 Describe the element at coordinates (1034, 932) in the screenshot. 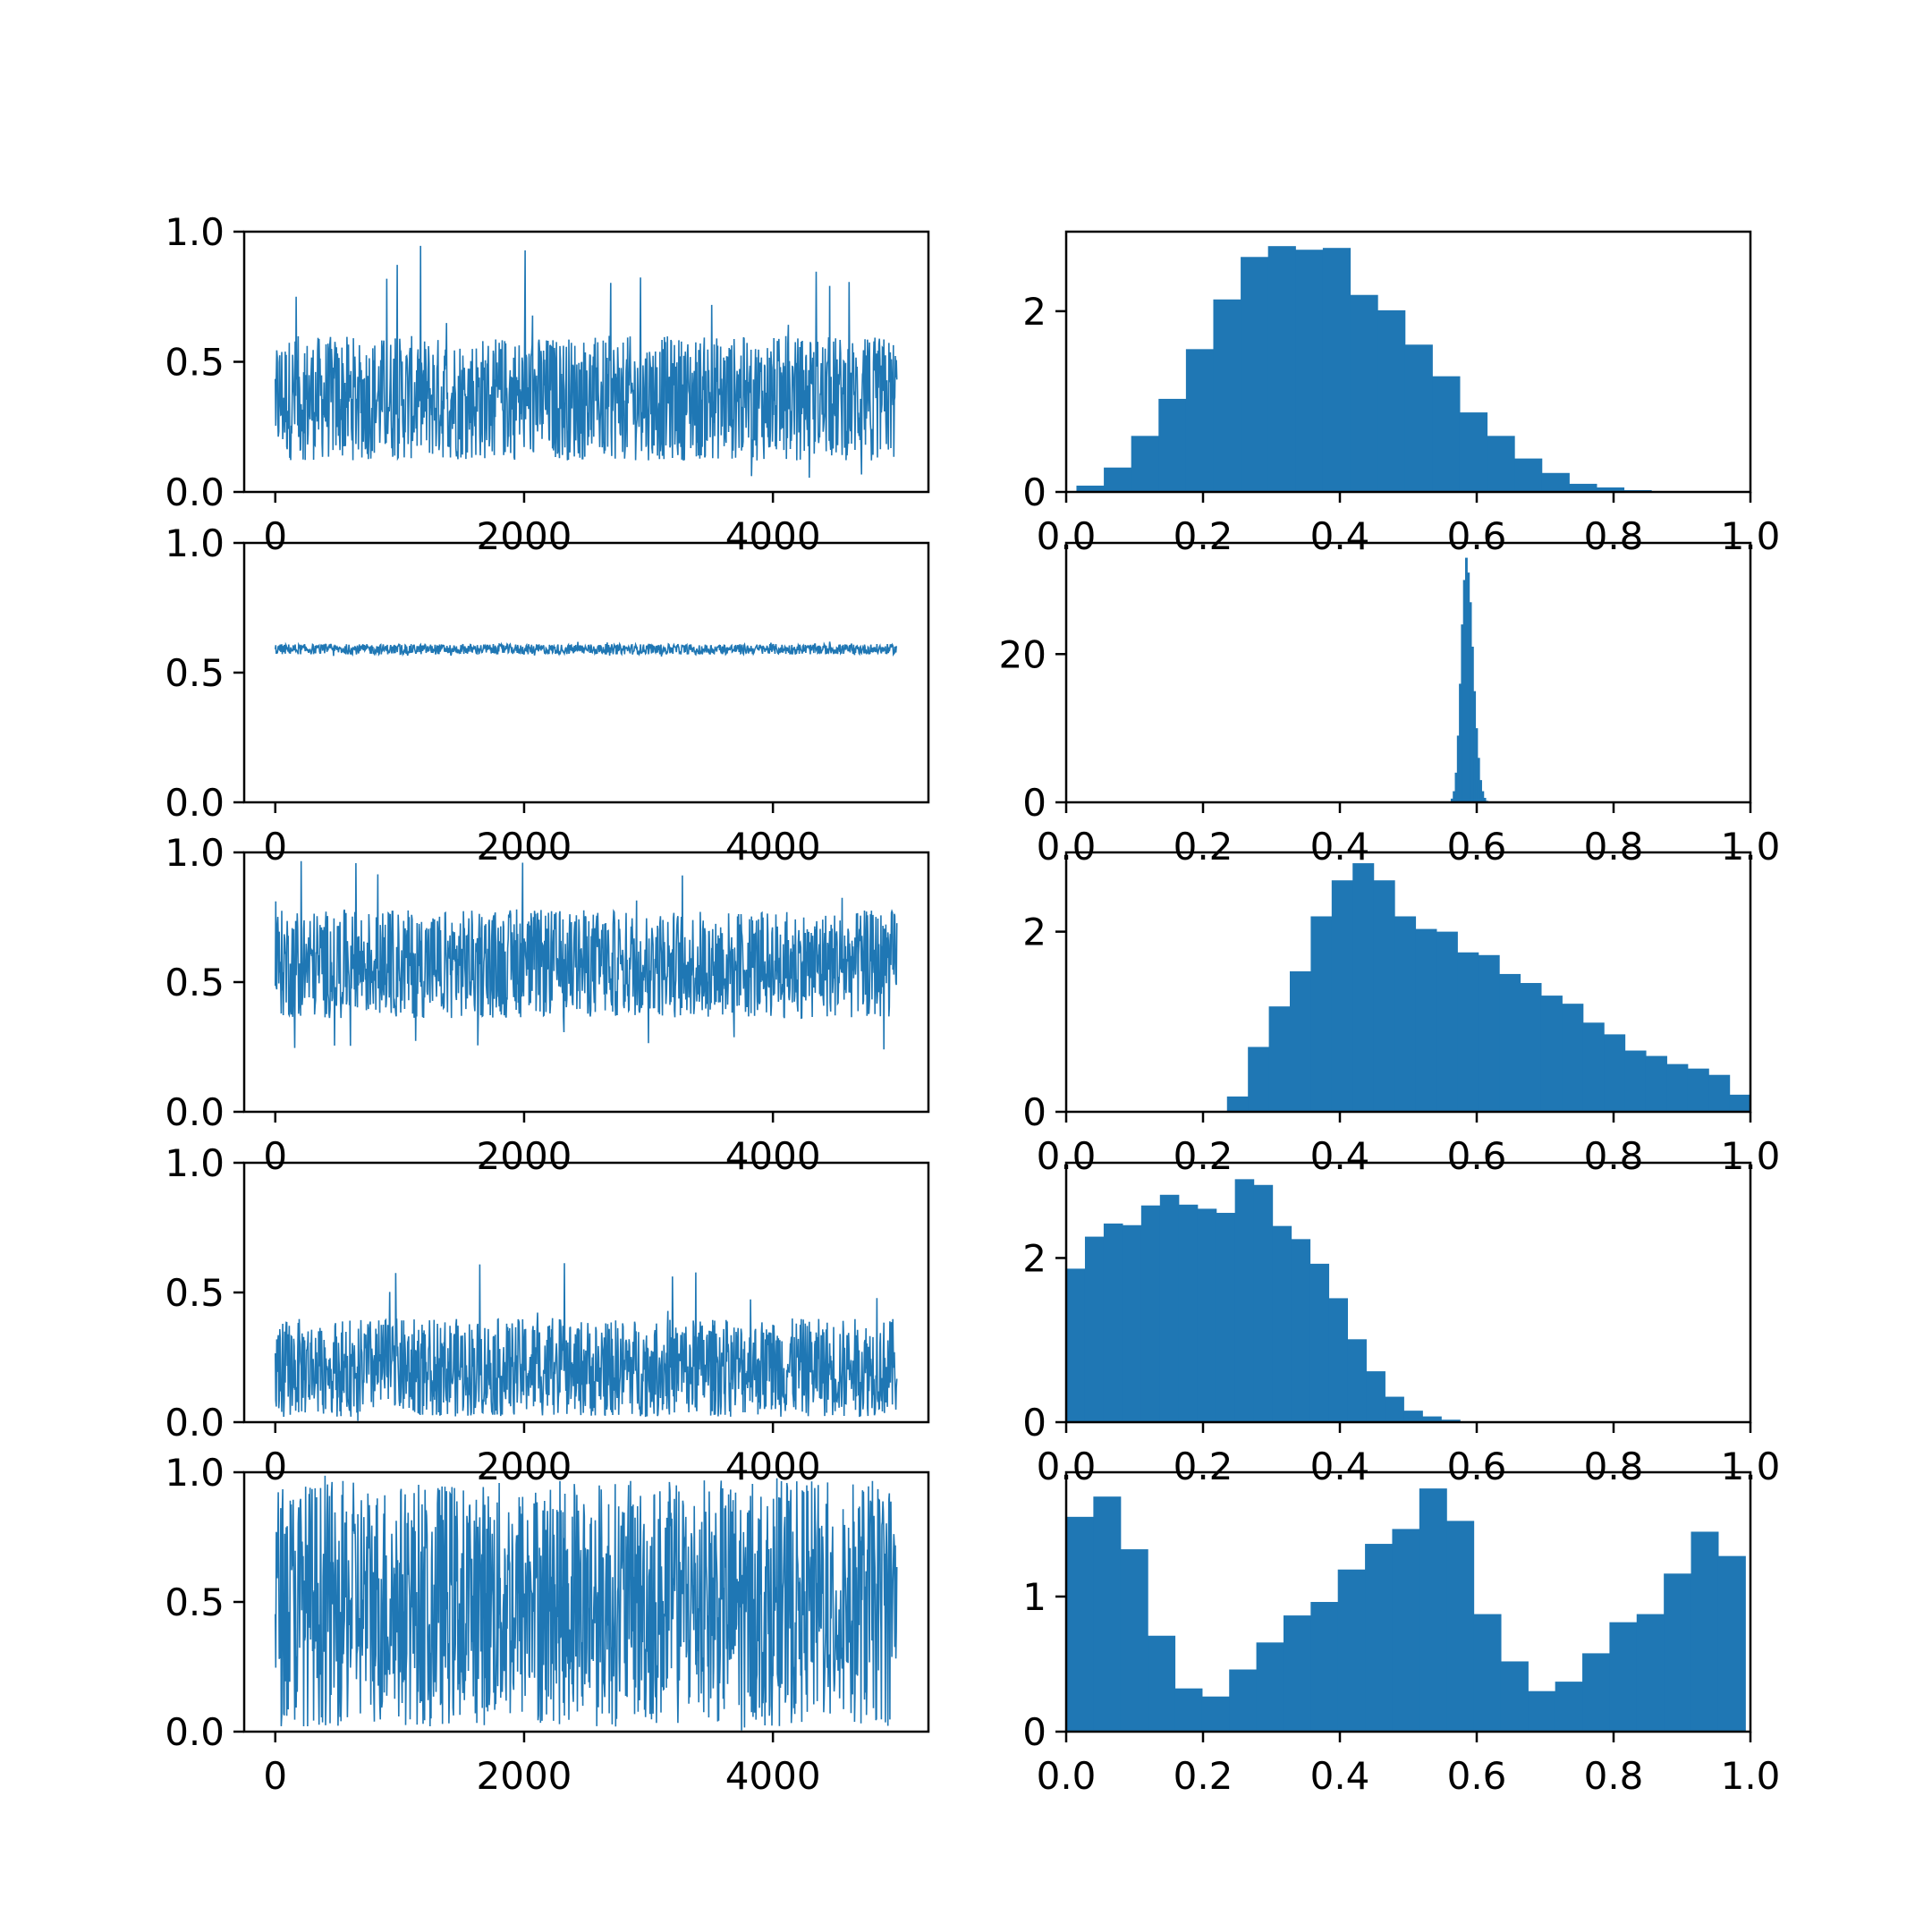

I see `y-tick-label: 2` at that location.